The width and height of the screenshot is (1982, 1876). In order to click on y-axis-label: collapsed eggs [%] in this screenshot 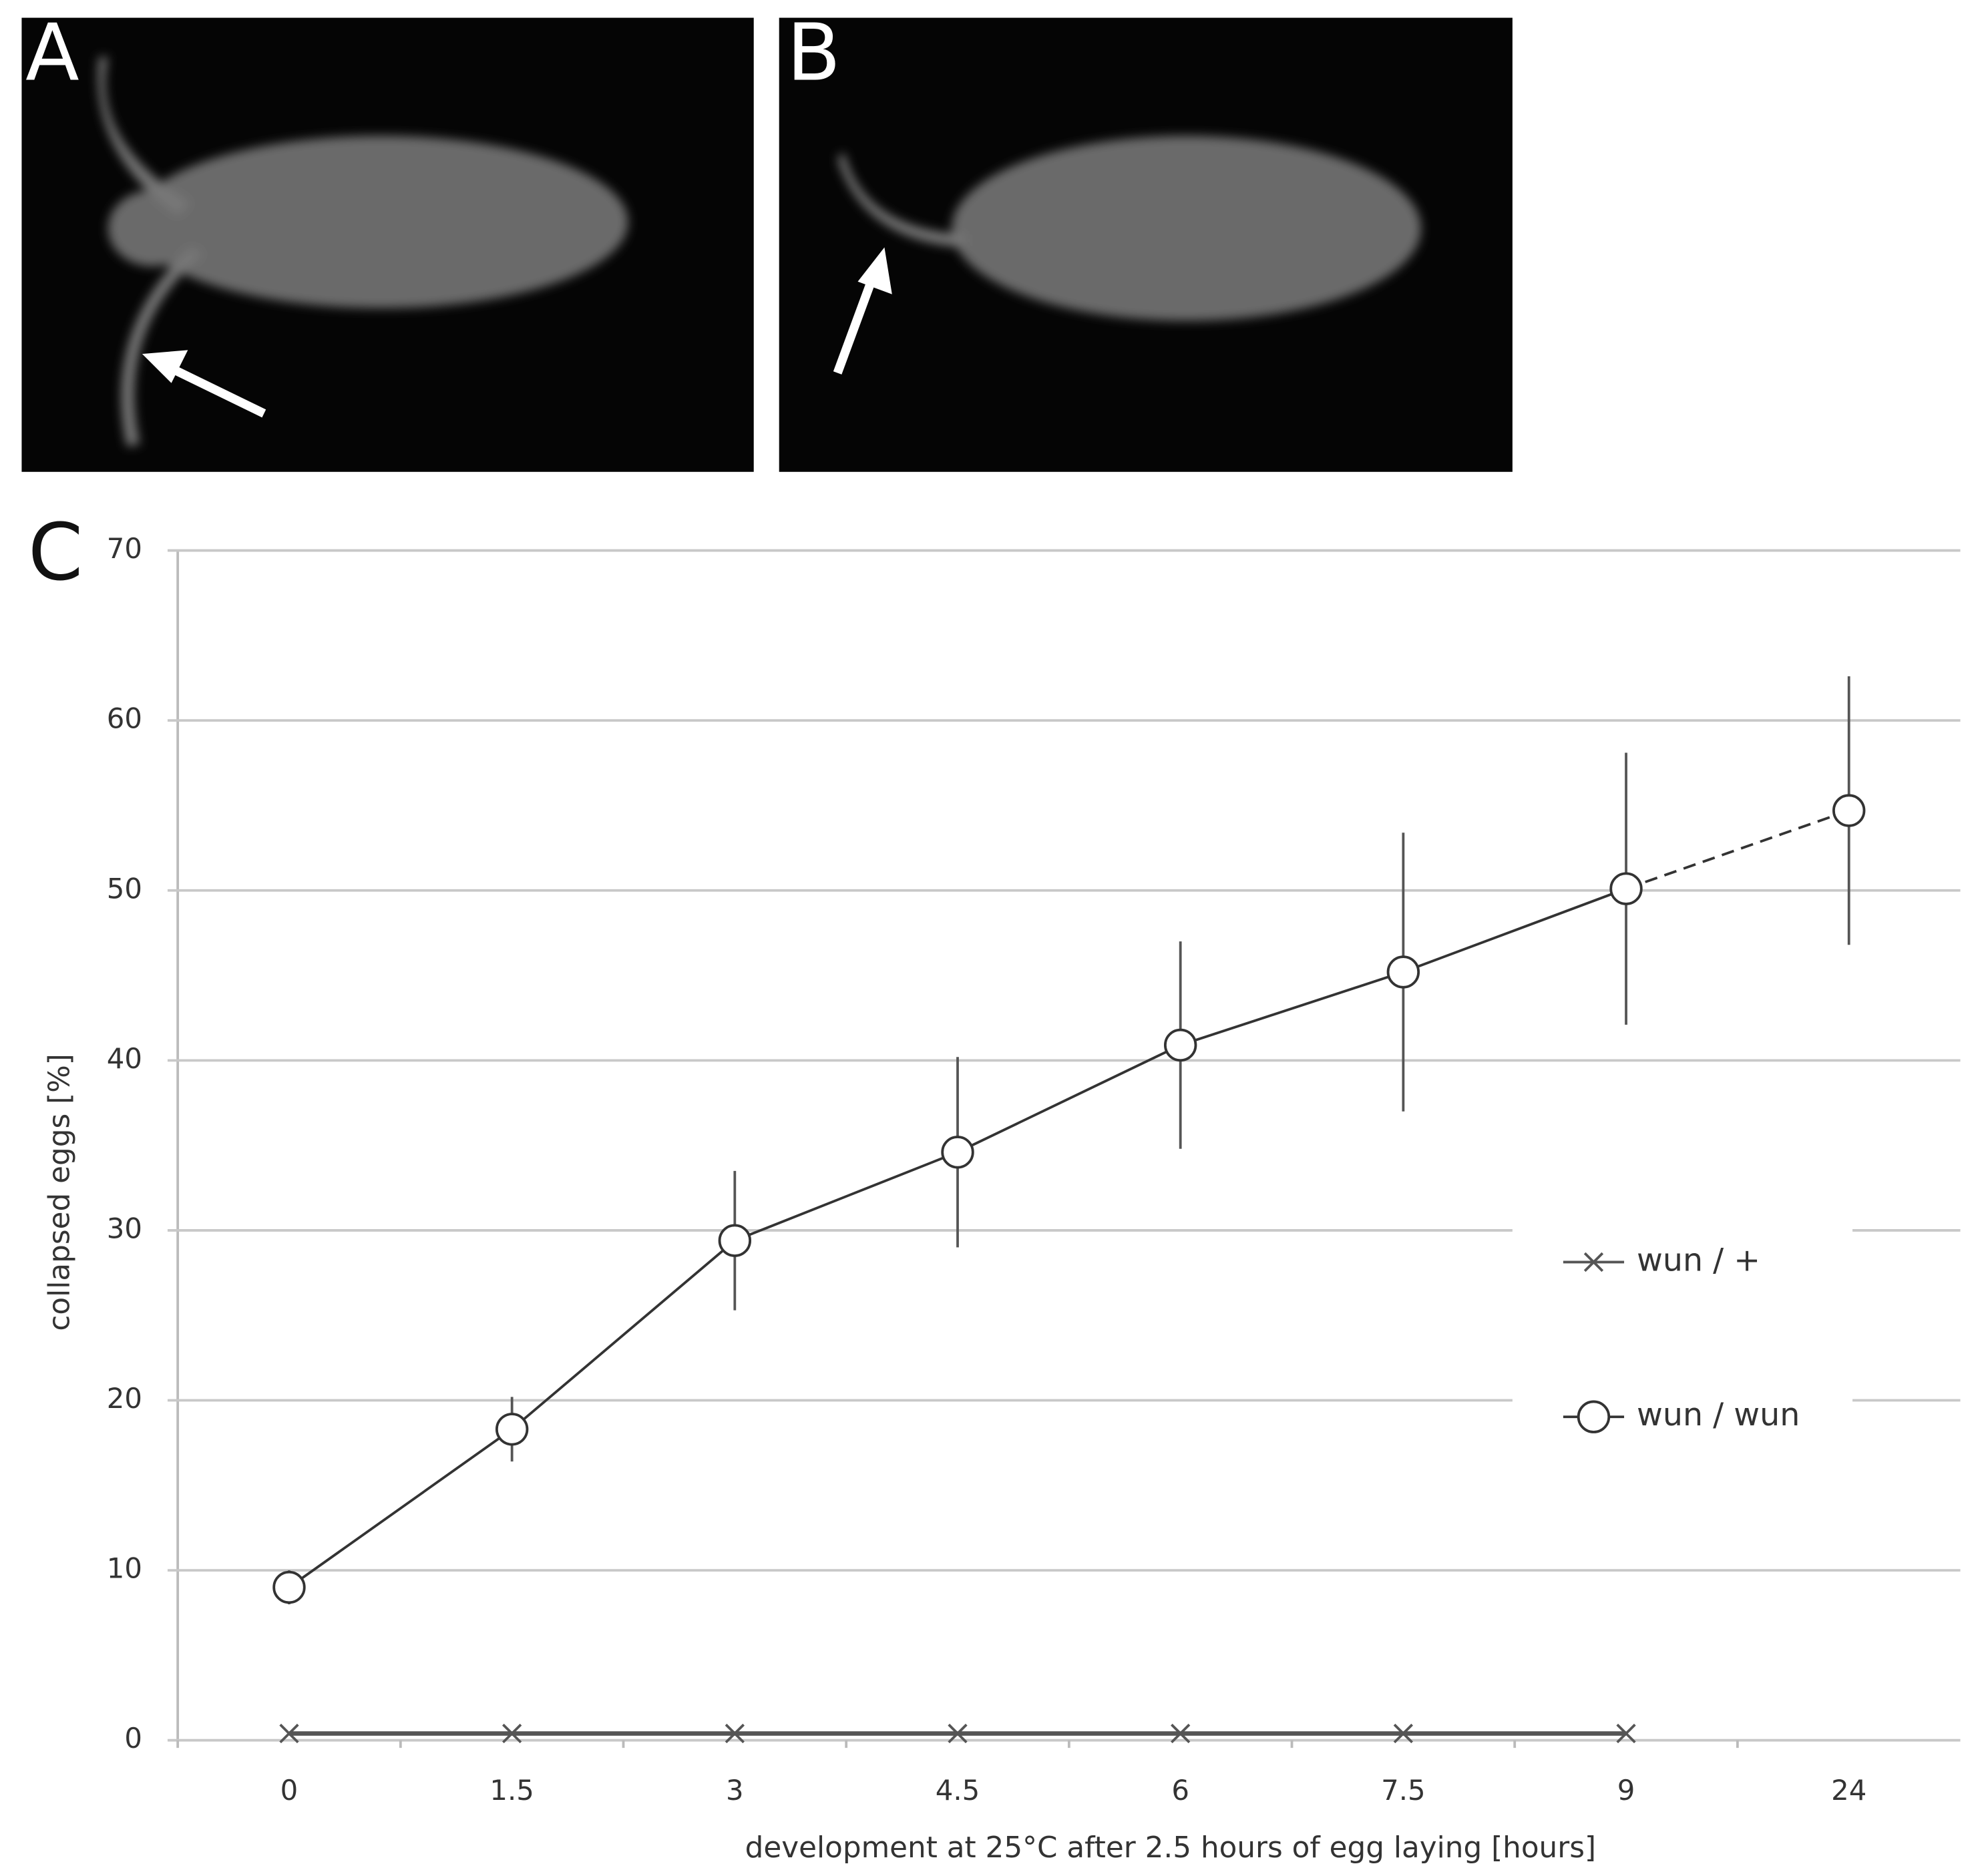, I will do `click(59, 1192)`.